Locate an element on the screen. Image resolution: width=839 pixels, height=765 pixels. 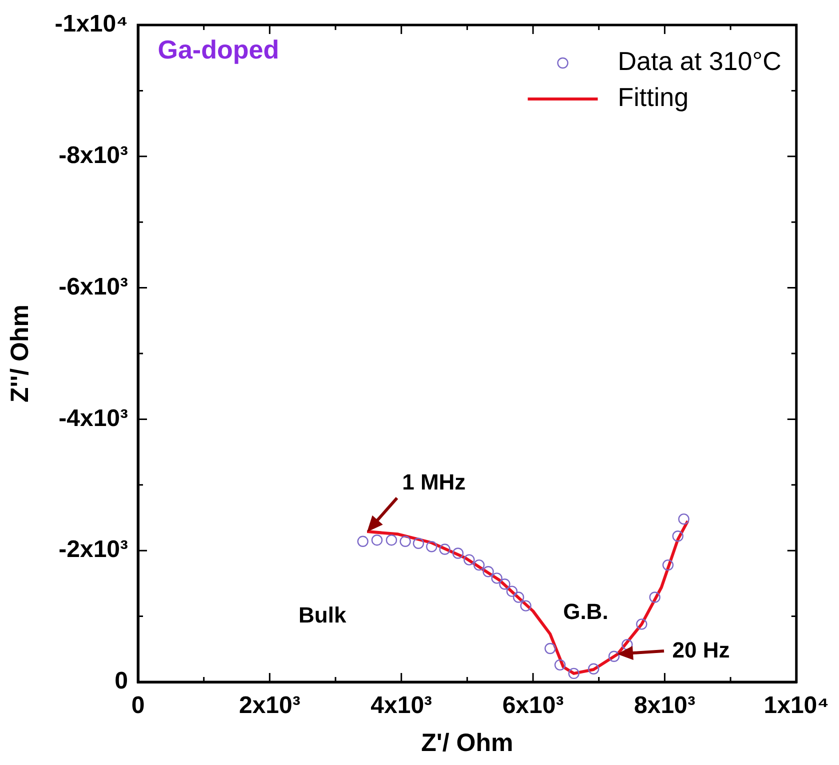
x-tick-label: 2x10³ is located at coordinates (269, 706).